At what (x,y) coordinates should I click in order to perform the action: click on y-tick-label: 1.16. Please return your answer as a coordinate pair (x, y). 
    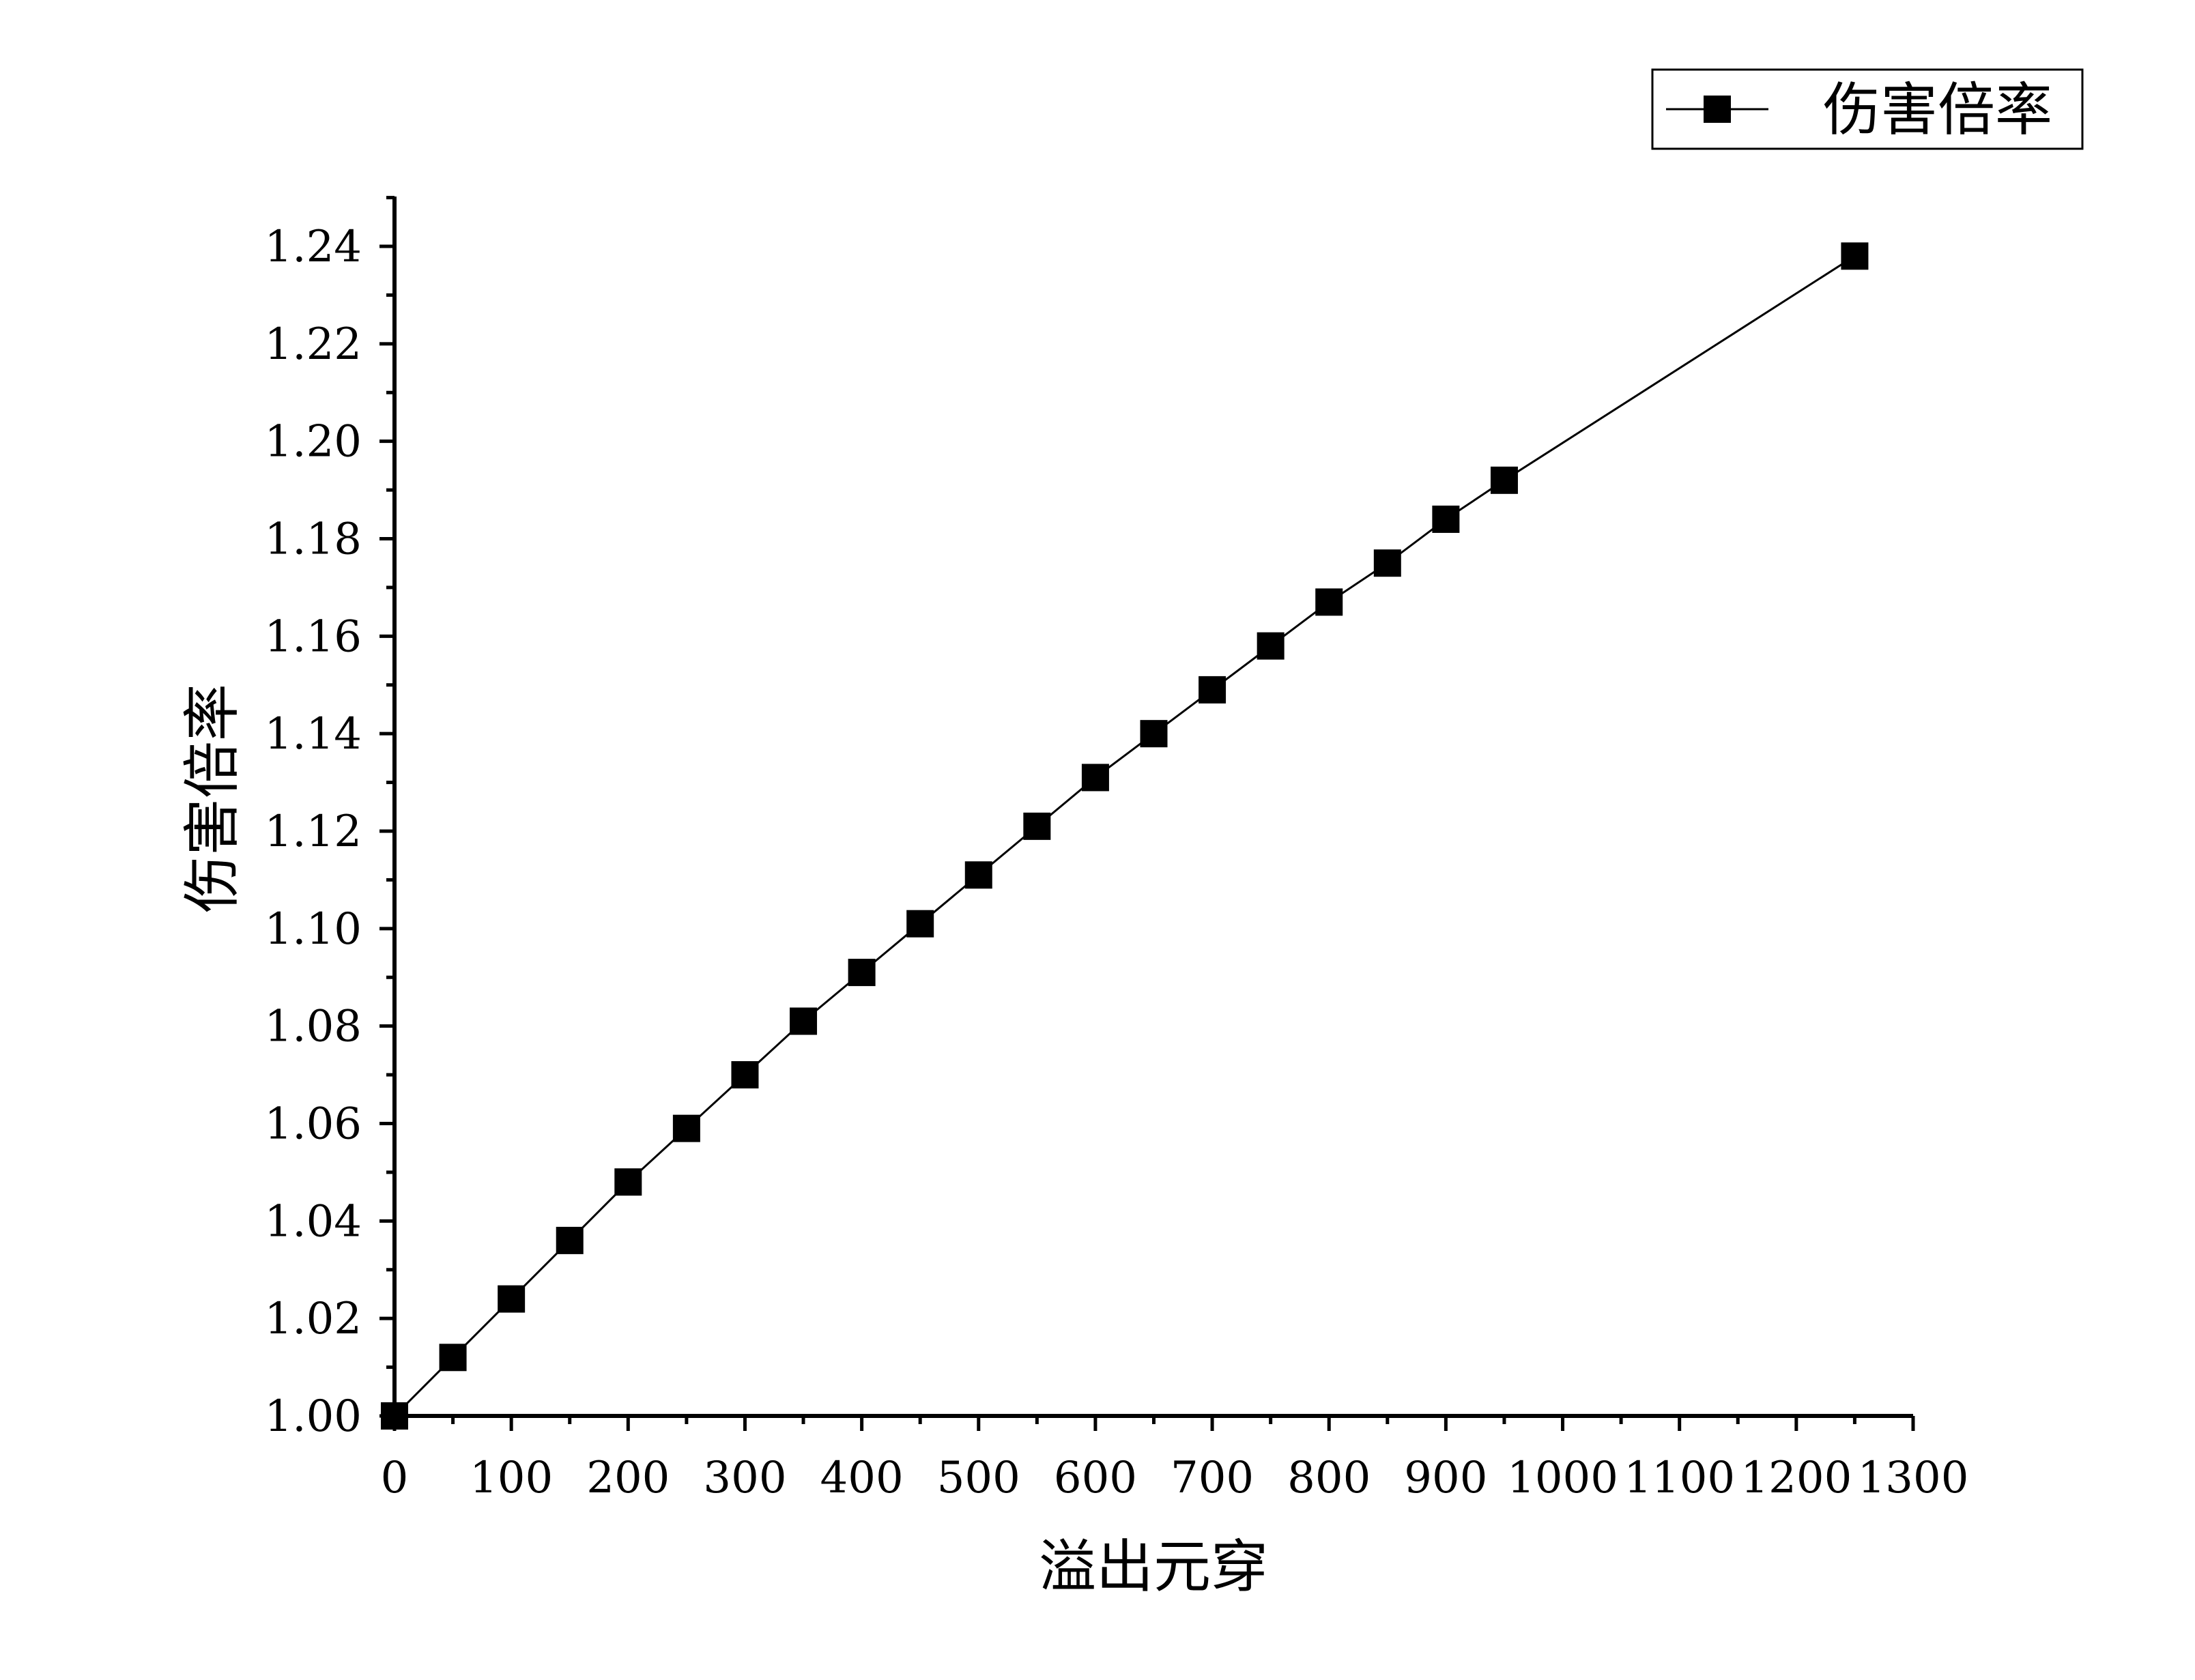
    Looking at the image, I should click on (314, 636).